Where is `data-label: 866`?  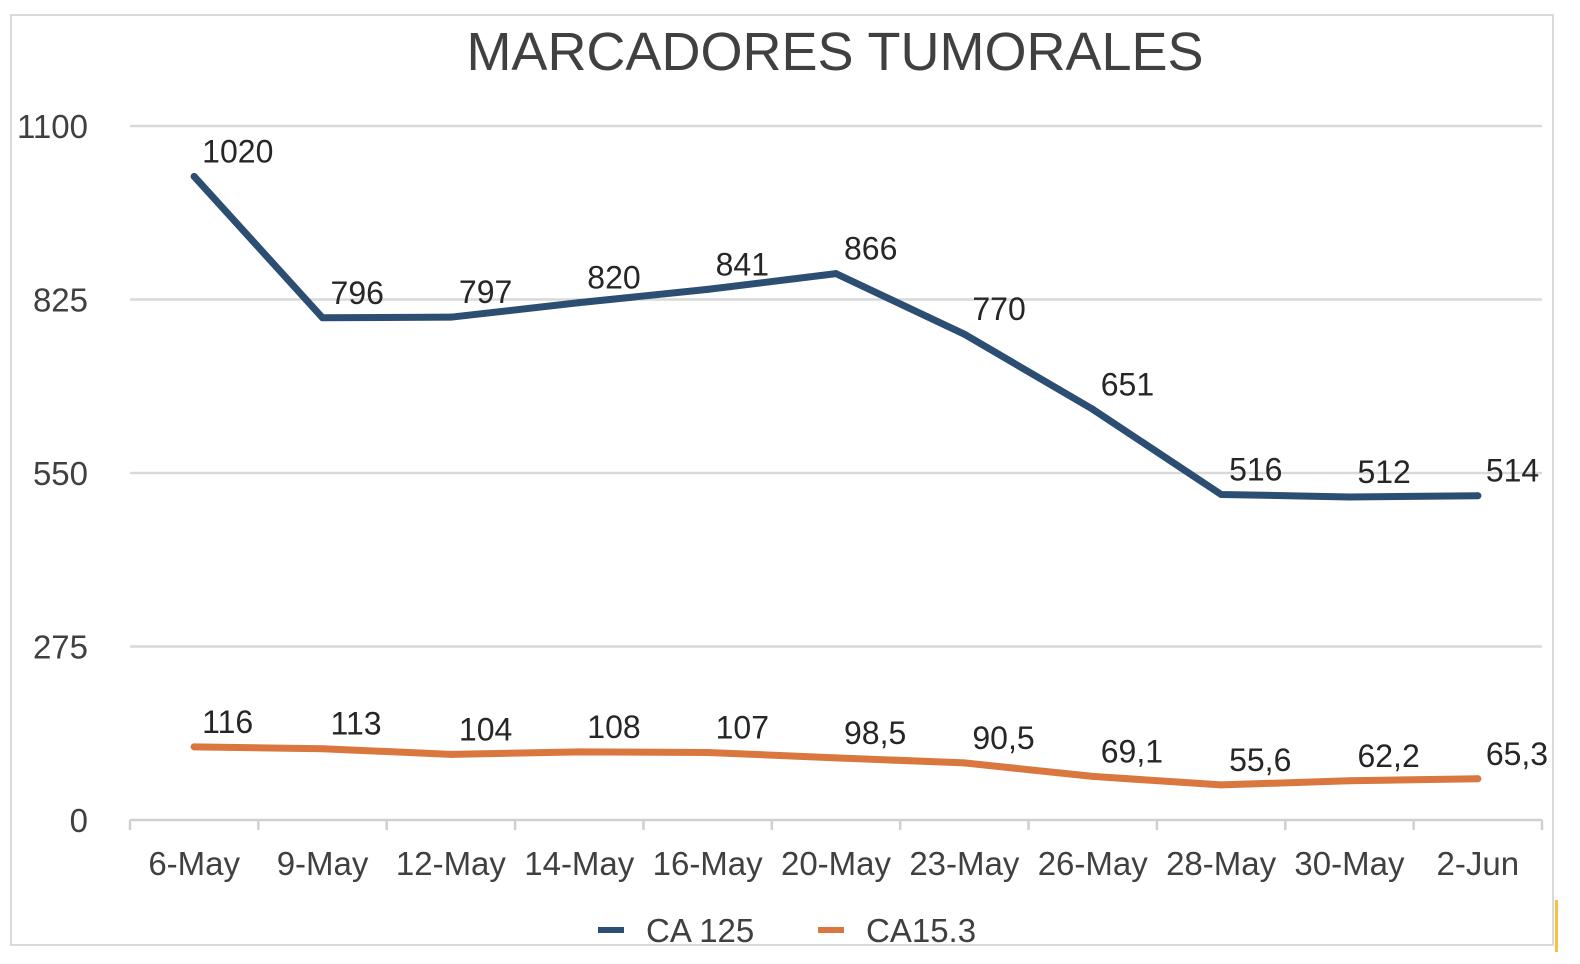
data-label: 866 is located at coordinates (870, 249).